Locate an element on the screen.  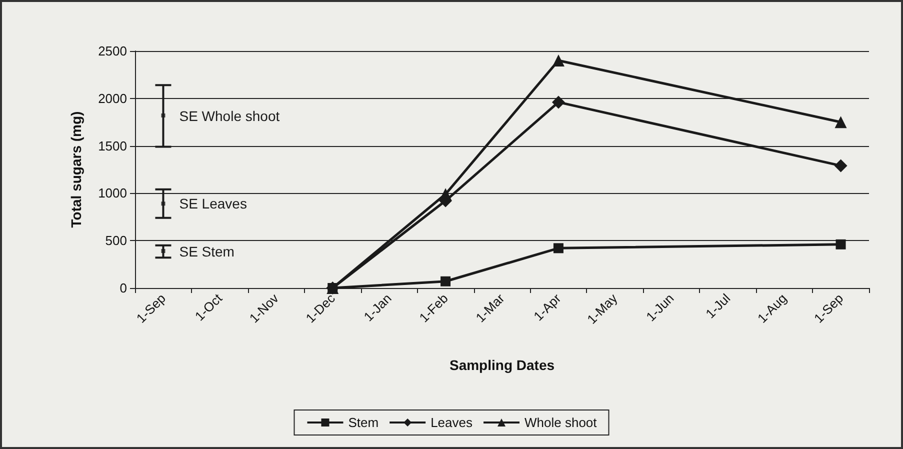
y-axis-title: Total sugars (mg) is located at coordinates (76, 169).